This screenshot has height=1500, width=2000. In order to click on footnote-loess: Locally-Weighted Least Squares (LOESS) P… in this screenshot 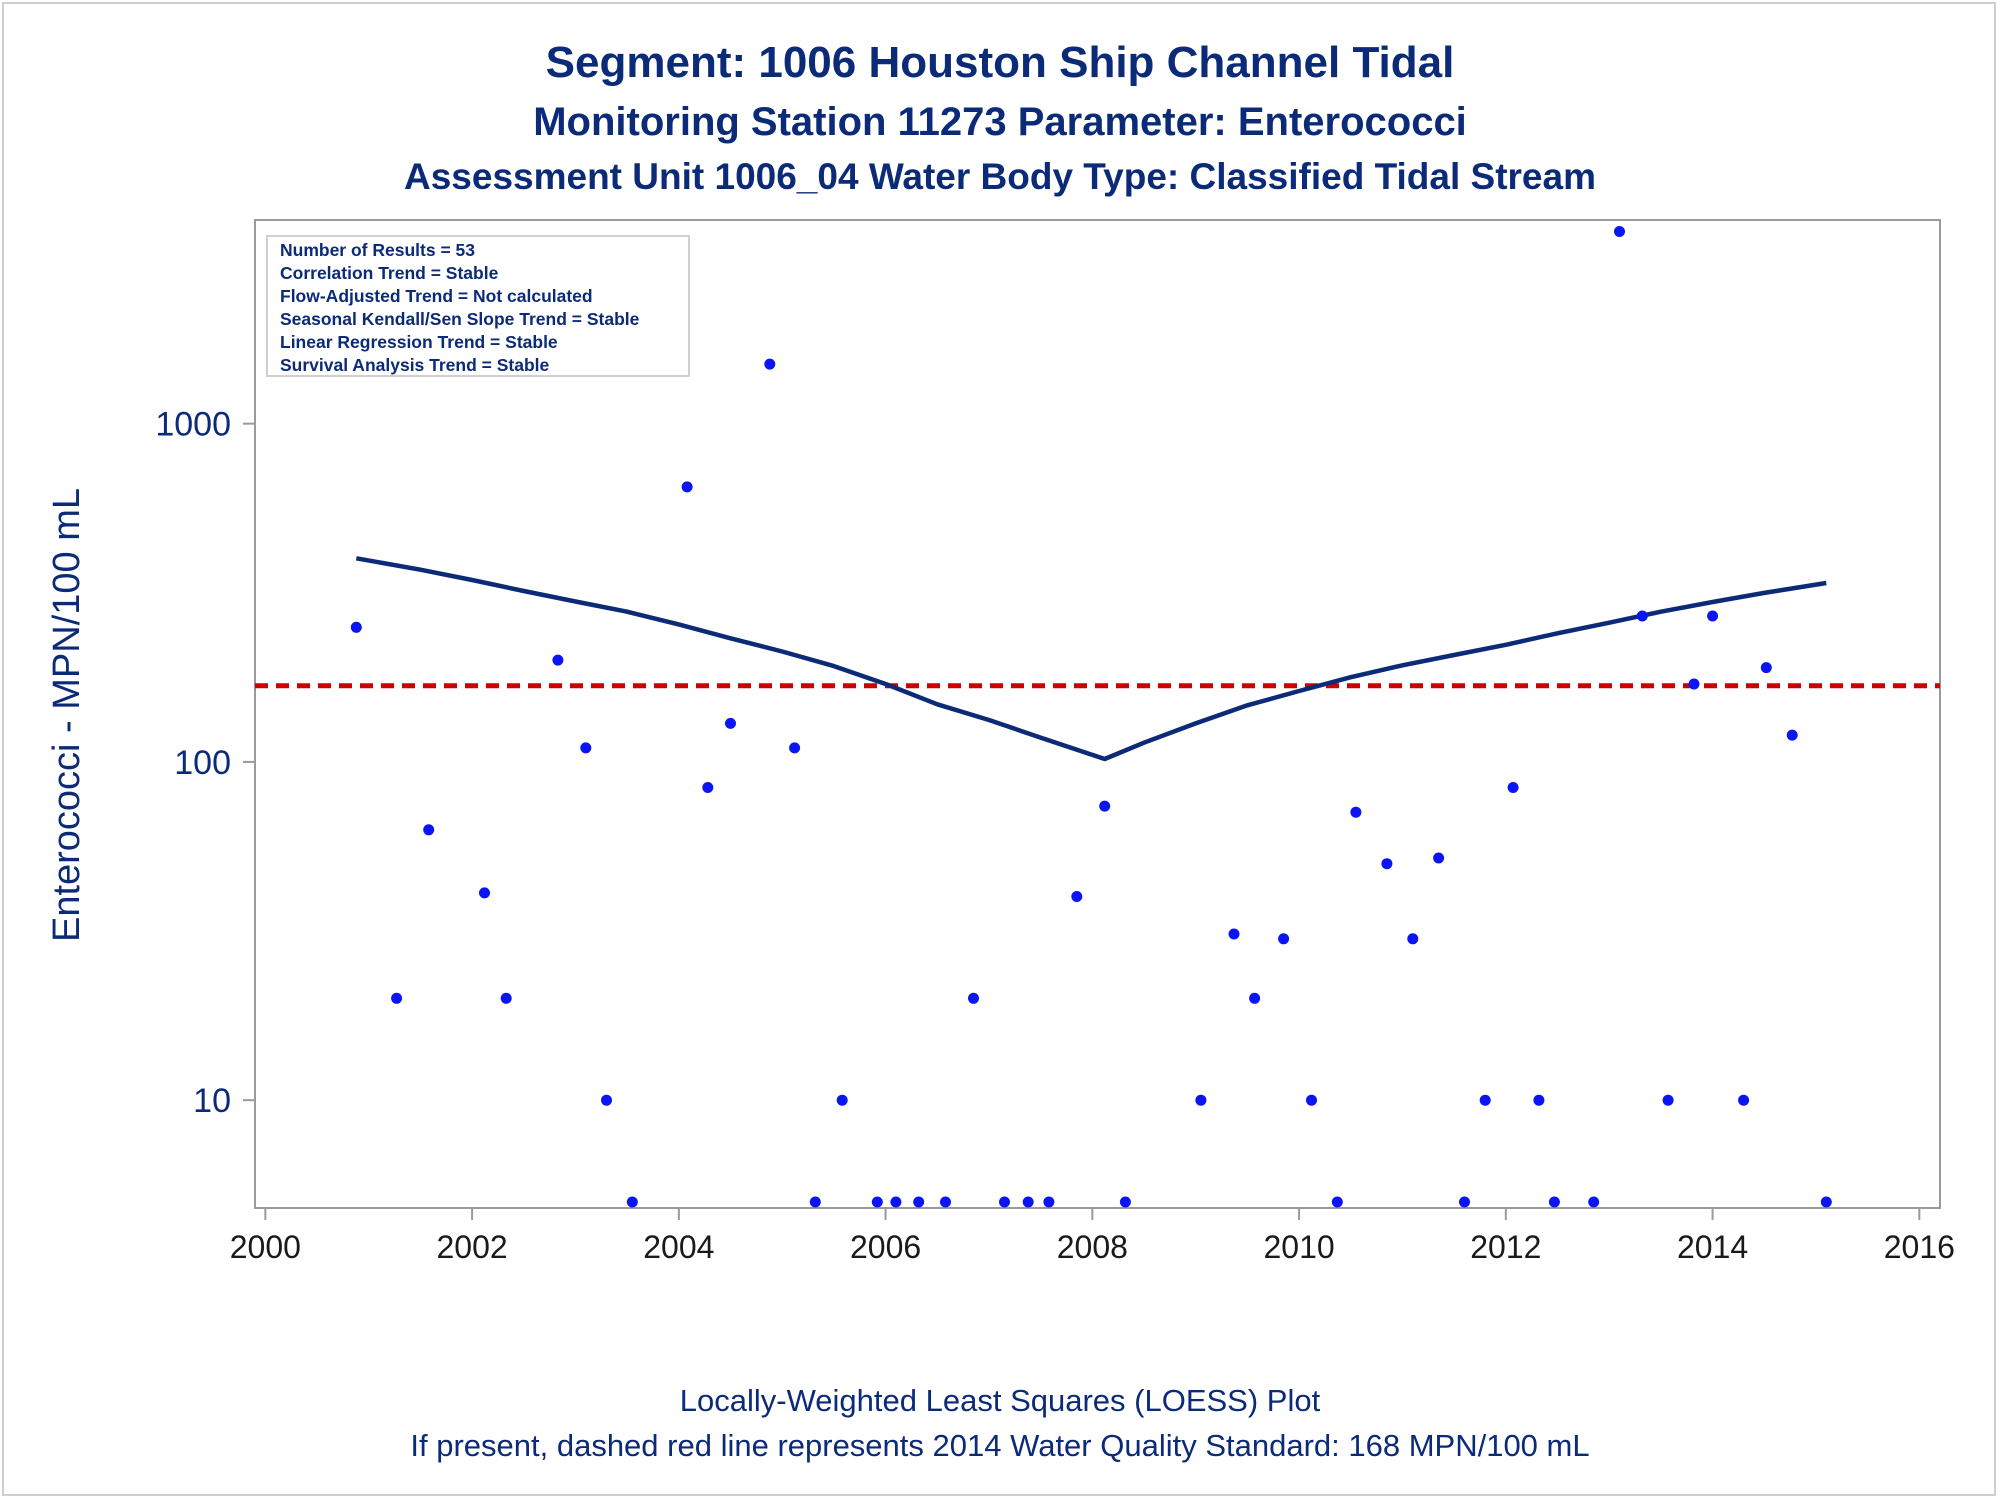, I will do `click(1000, 1400)`.